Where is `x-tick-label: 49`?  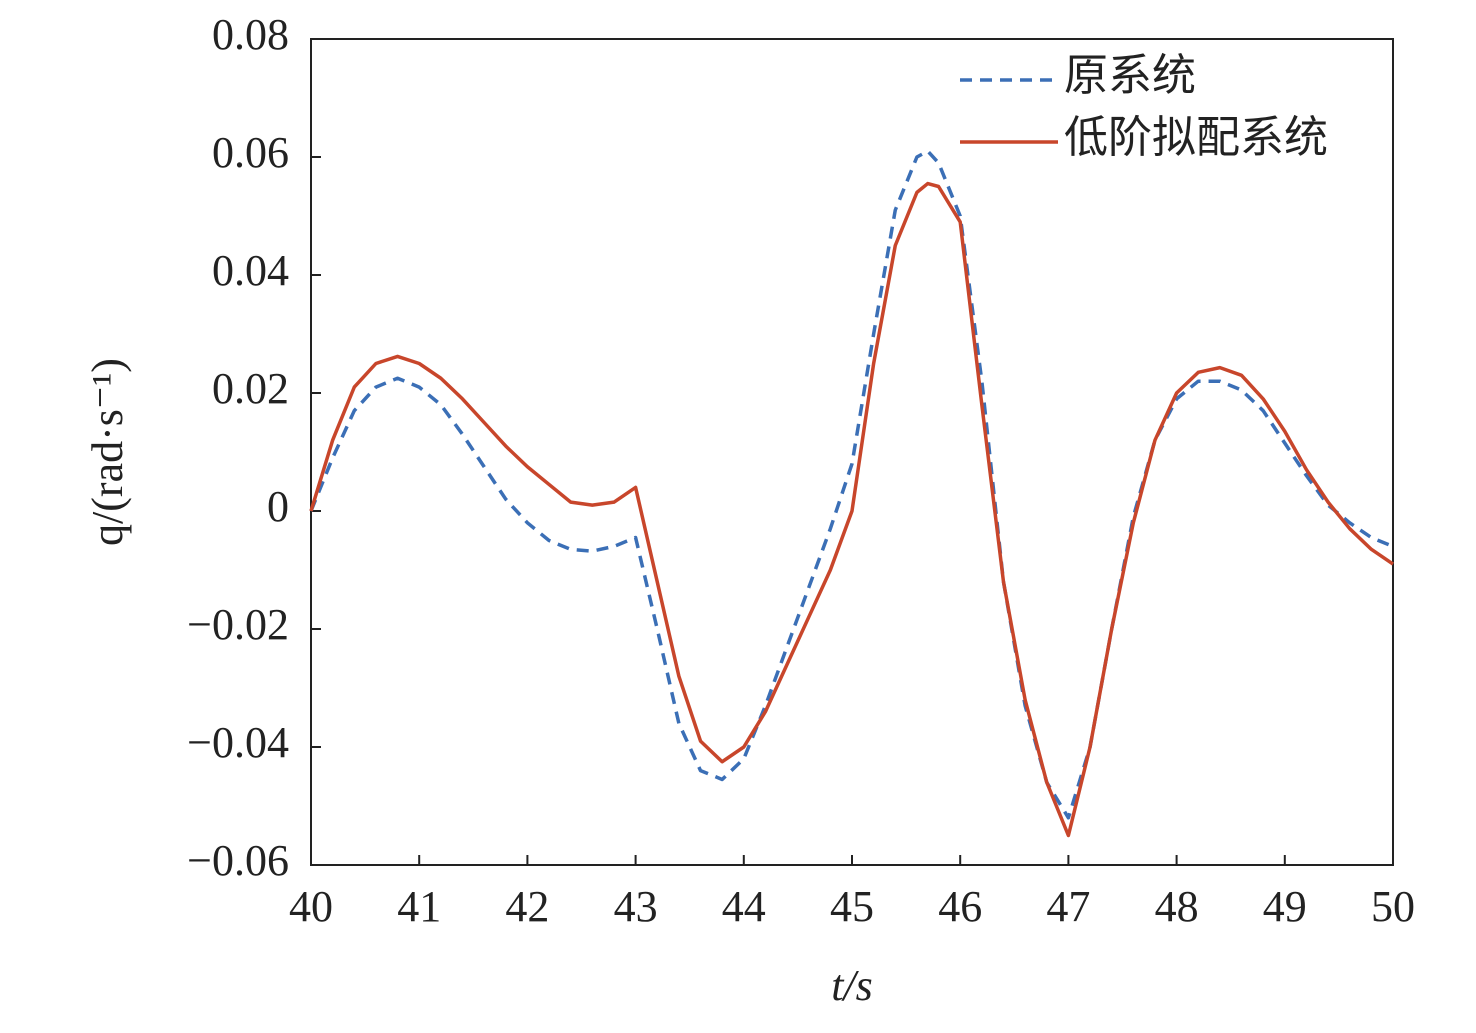 x-tick-label: 49 is located at coordinates (1285, 906).